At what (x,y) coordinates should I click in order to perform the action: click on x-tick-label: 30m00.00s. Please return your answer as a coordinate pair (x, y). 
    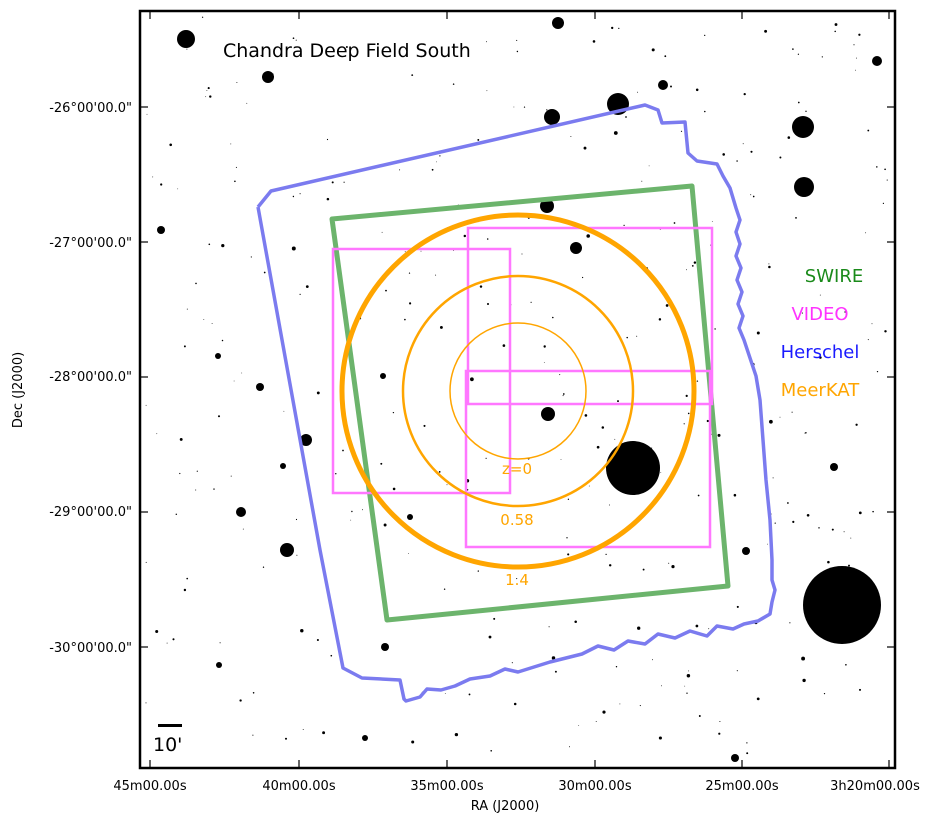
    Looking at the image, I should click on (594, 786).